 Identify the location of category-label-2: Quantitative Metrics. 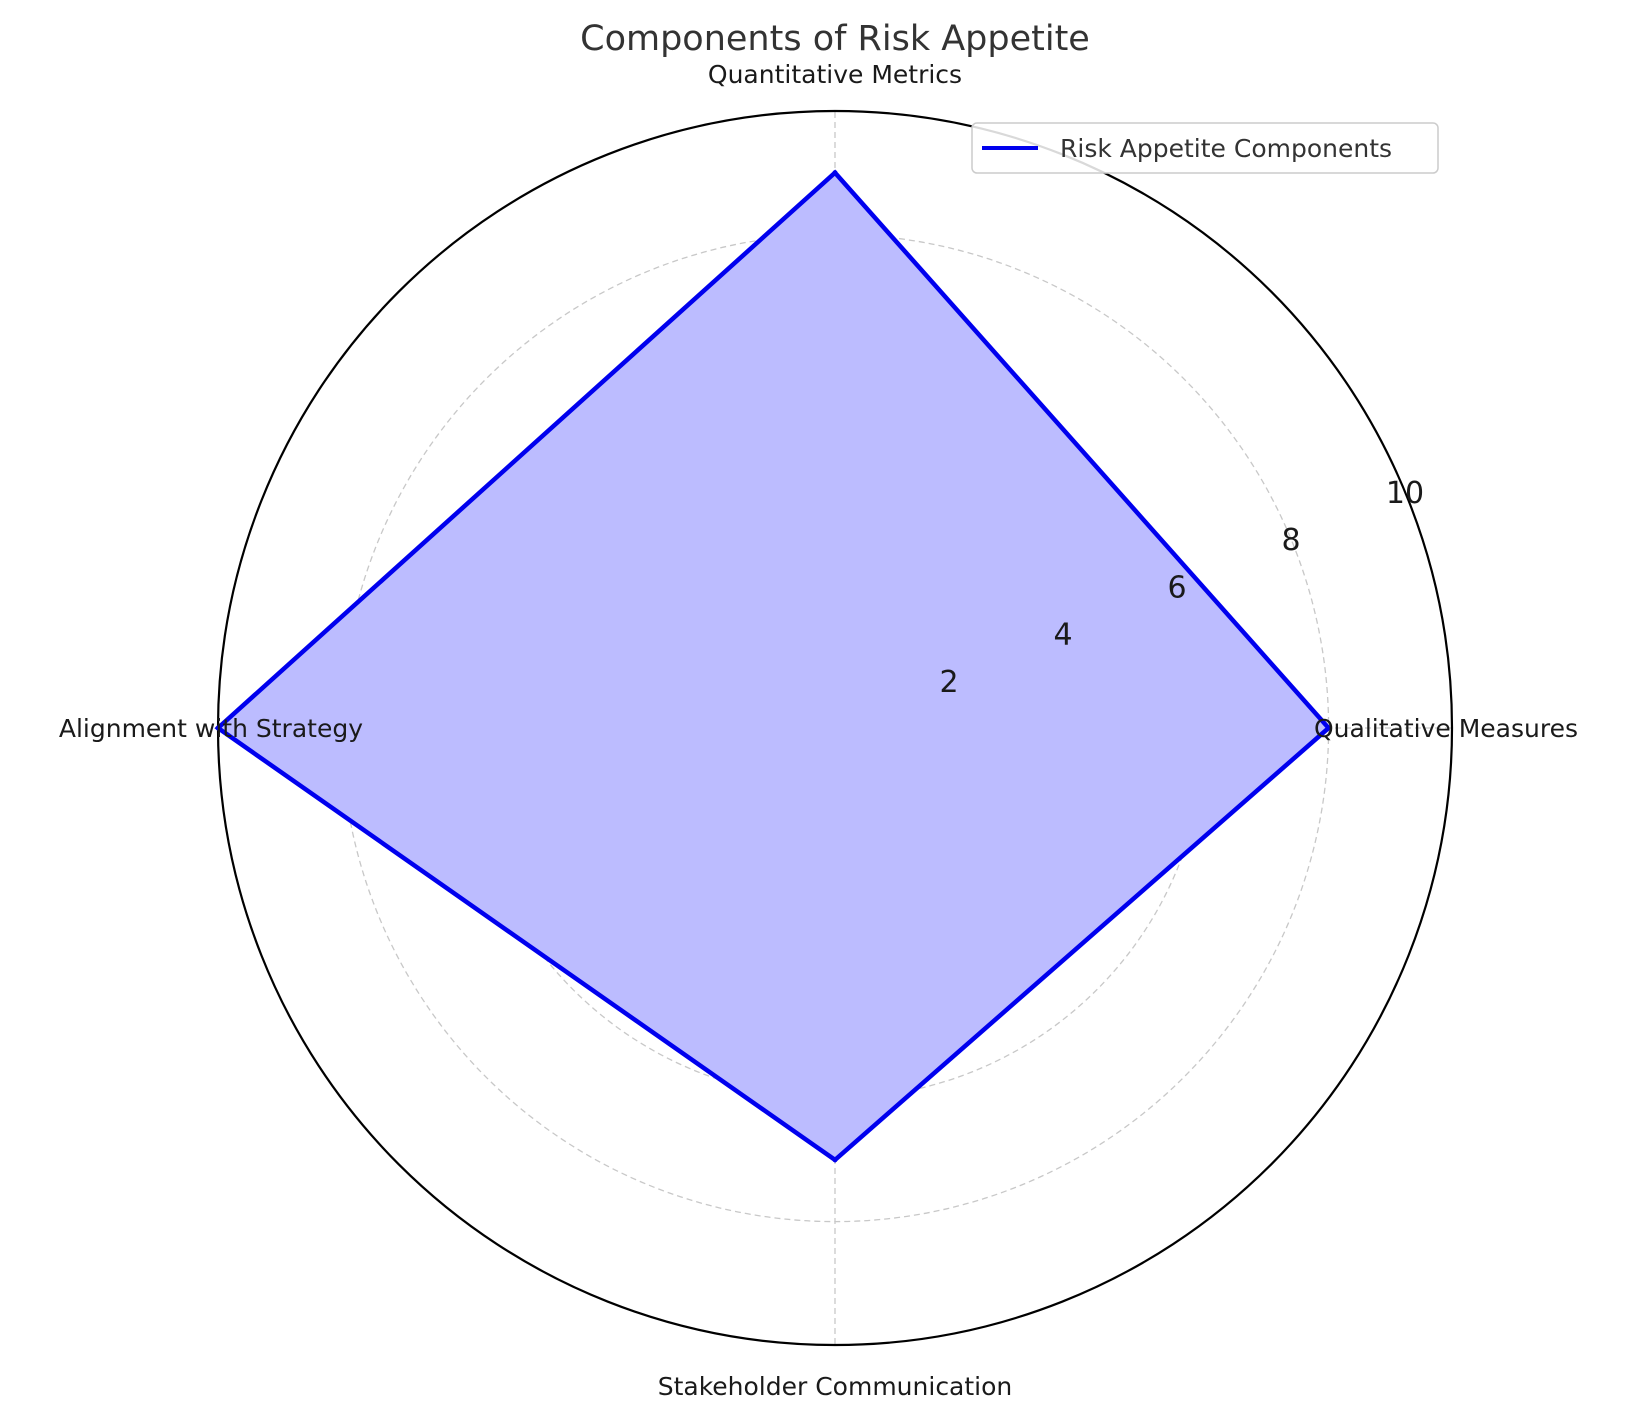
(835, 74).